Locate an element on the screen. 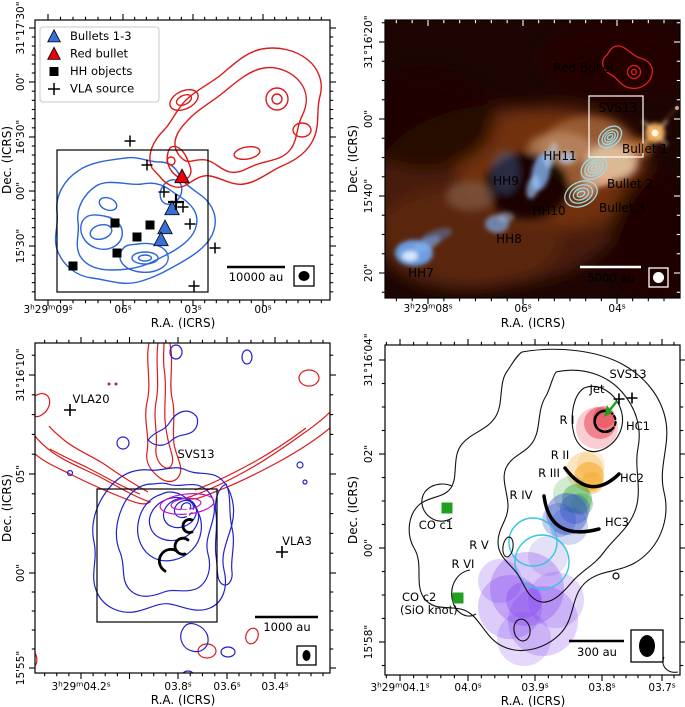  ring-marker is located at coordinates (616, 576).